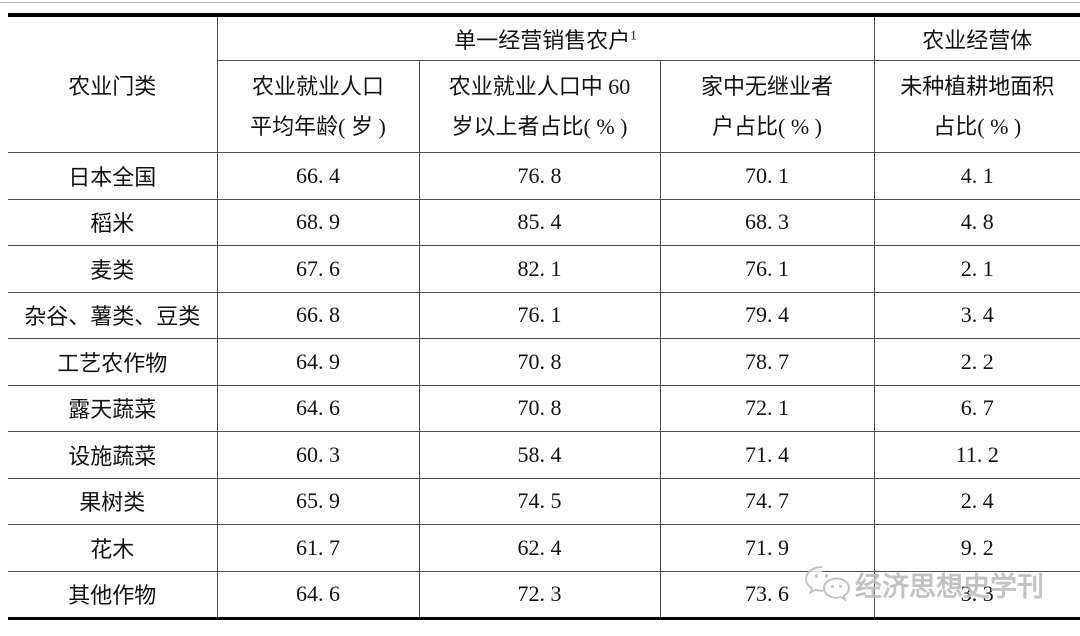 The height and width of the screenshot is (636, 1080). What do you see at coordinates (633, 35) in the screenshot?
I see `footnote-marker: 1` at bounding box center [633, 35].